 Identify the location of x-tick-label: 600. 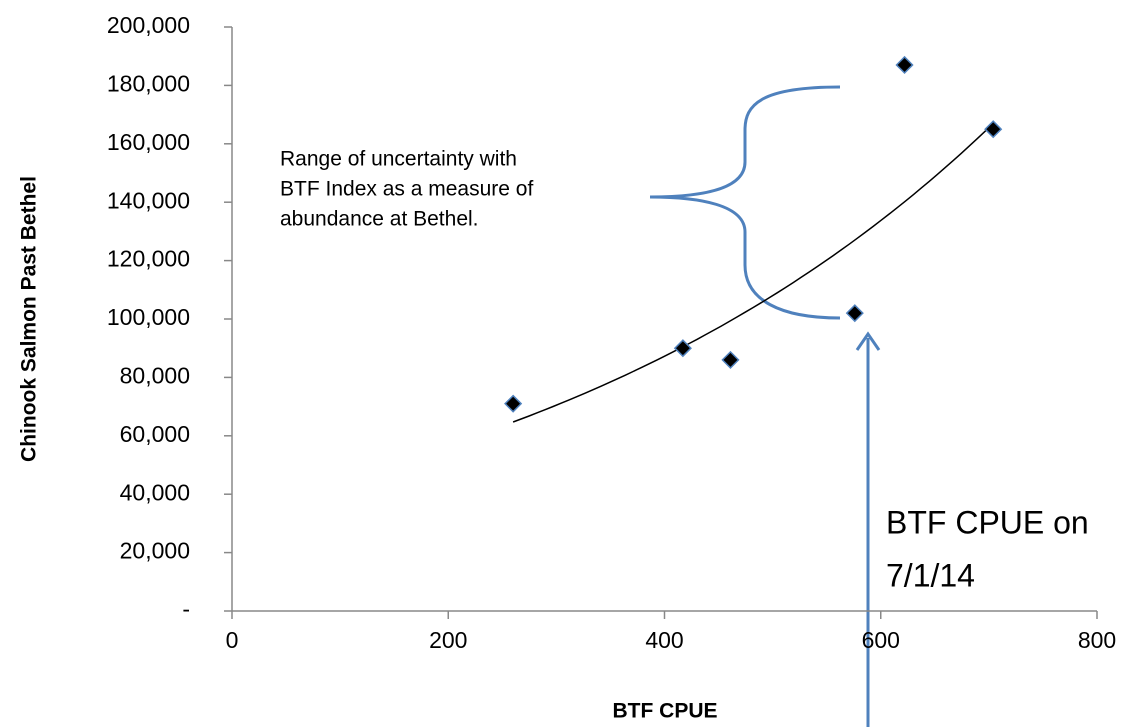
(881, 640).